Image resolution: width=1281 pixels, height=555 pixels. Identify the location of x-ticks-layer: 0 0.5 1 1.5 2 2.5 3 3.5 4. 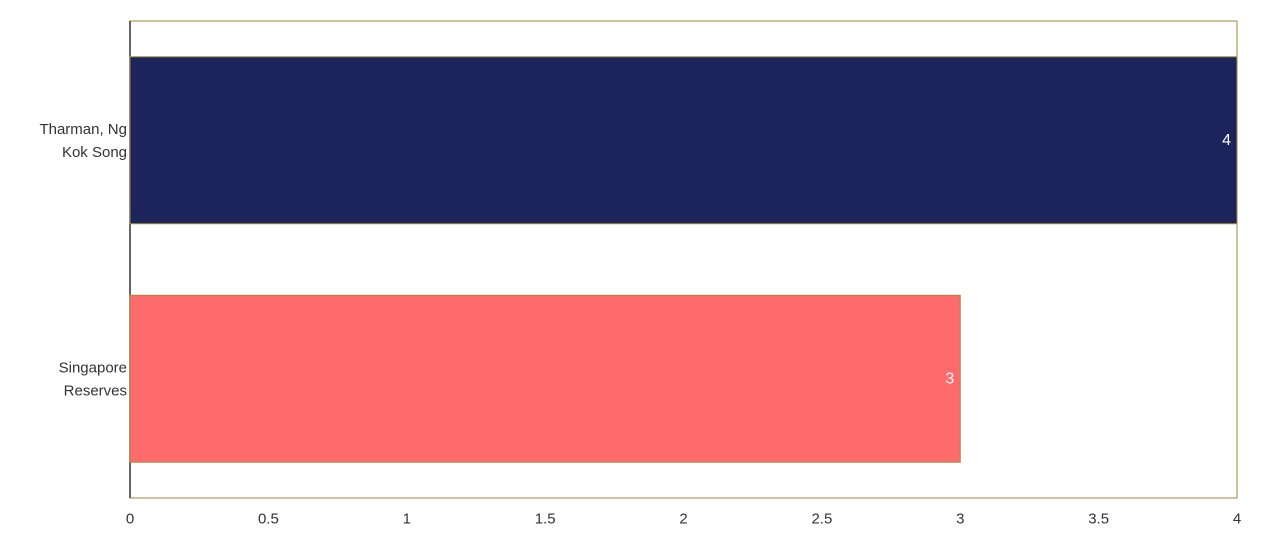
(683, 519).